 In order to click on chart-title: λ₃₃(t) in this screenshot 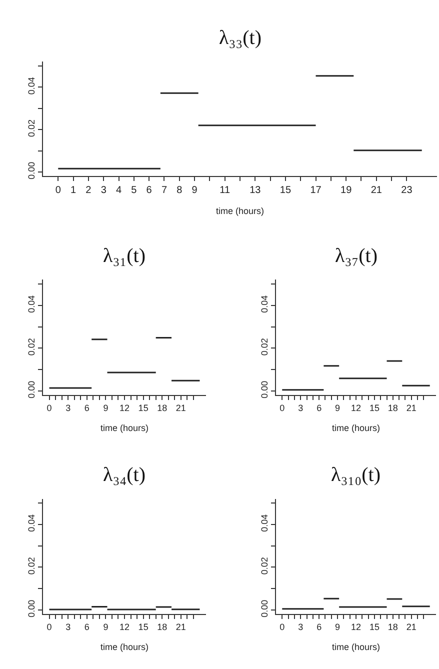, I will do `click(240, 38)`.